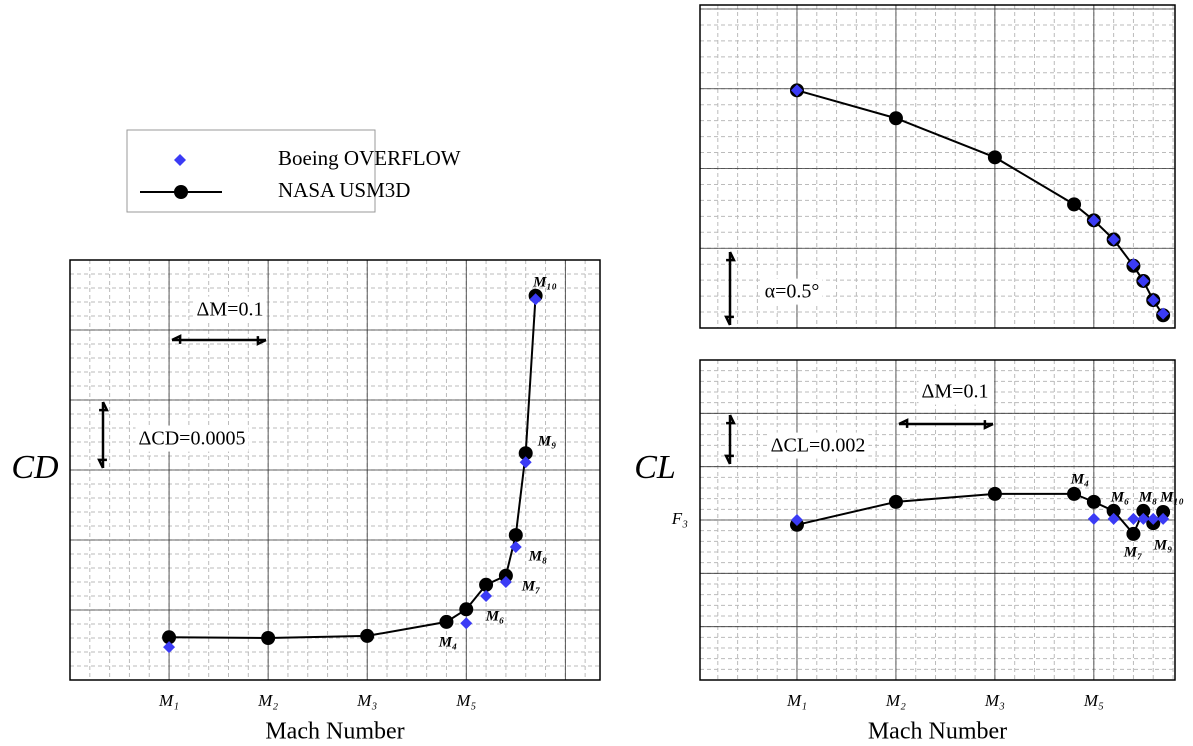 This screenshot has width=1193, height=746. I want to click on annotation: ΔCD=0.0005, so click(192, 439).